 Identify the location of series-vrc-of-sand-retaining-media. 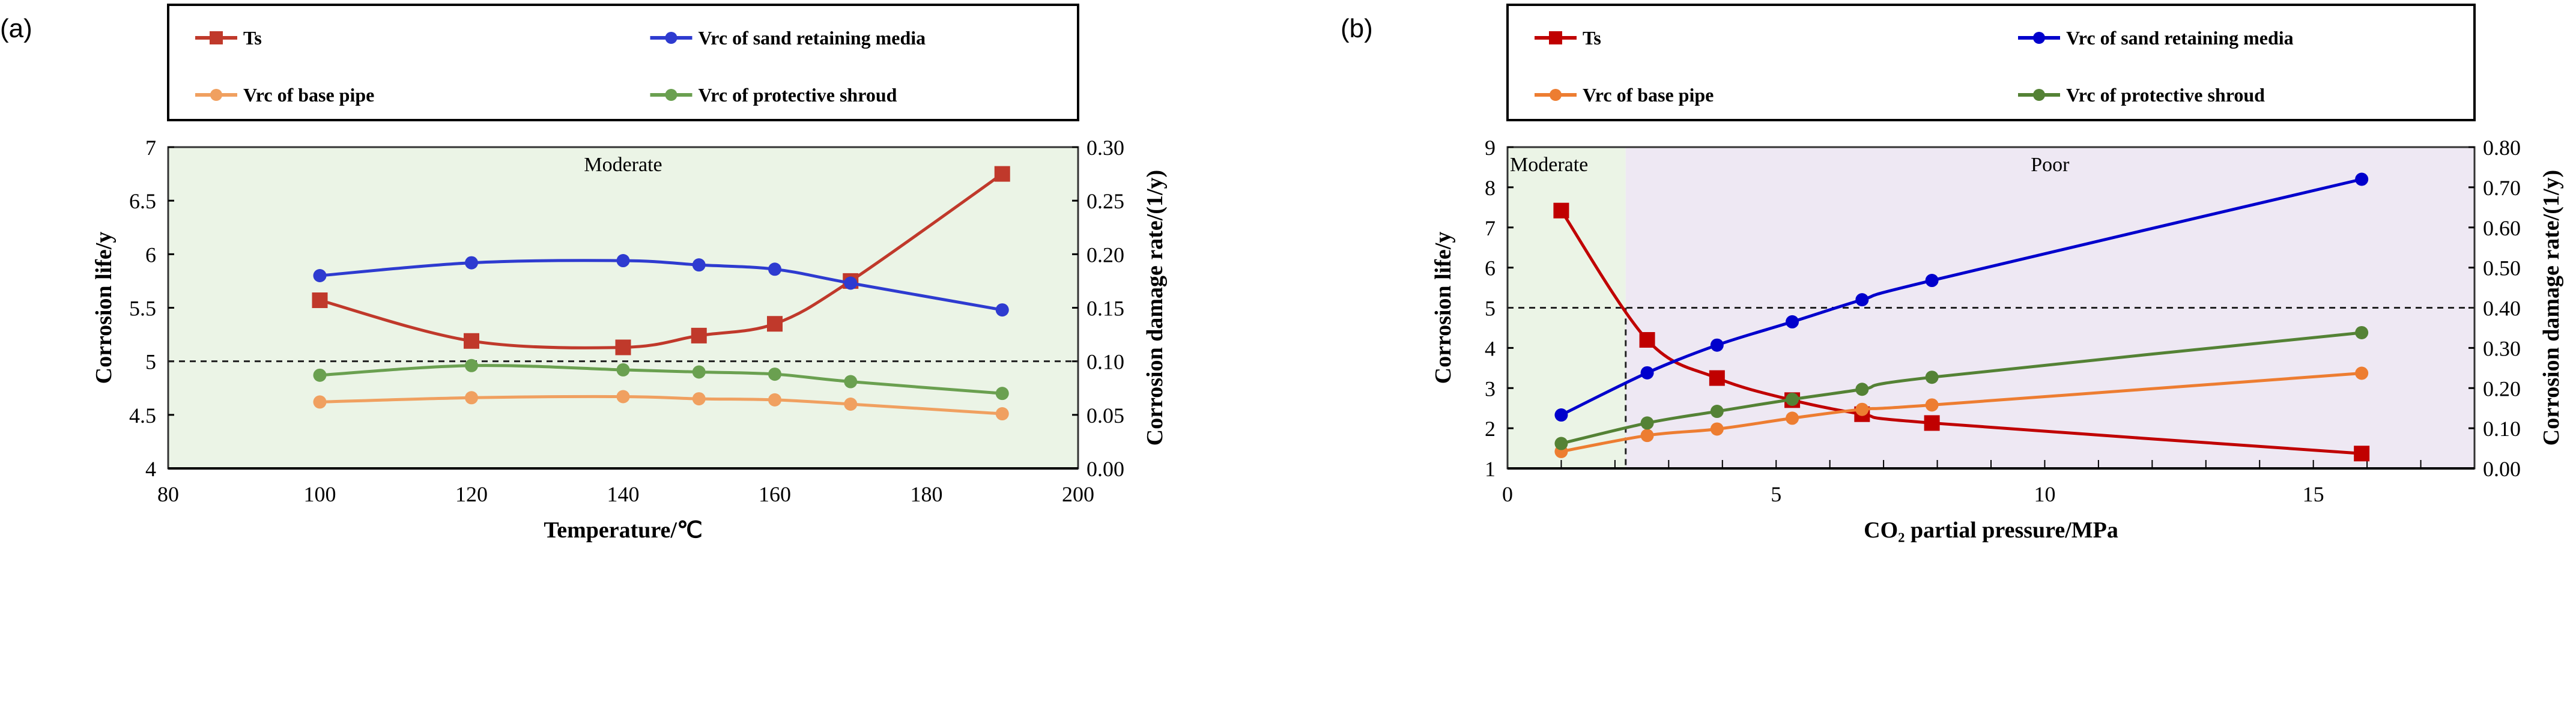
(1961, 297).